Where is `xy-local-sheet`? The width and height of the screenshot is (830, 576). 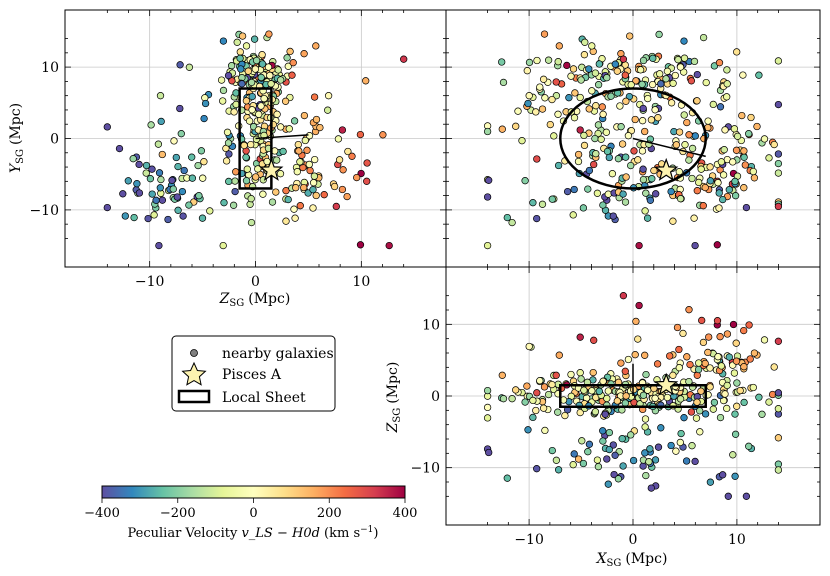
xy-local-sheet is located at coordinates (633, 138).